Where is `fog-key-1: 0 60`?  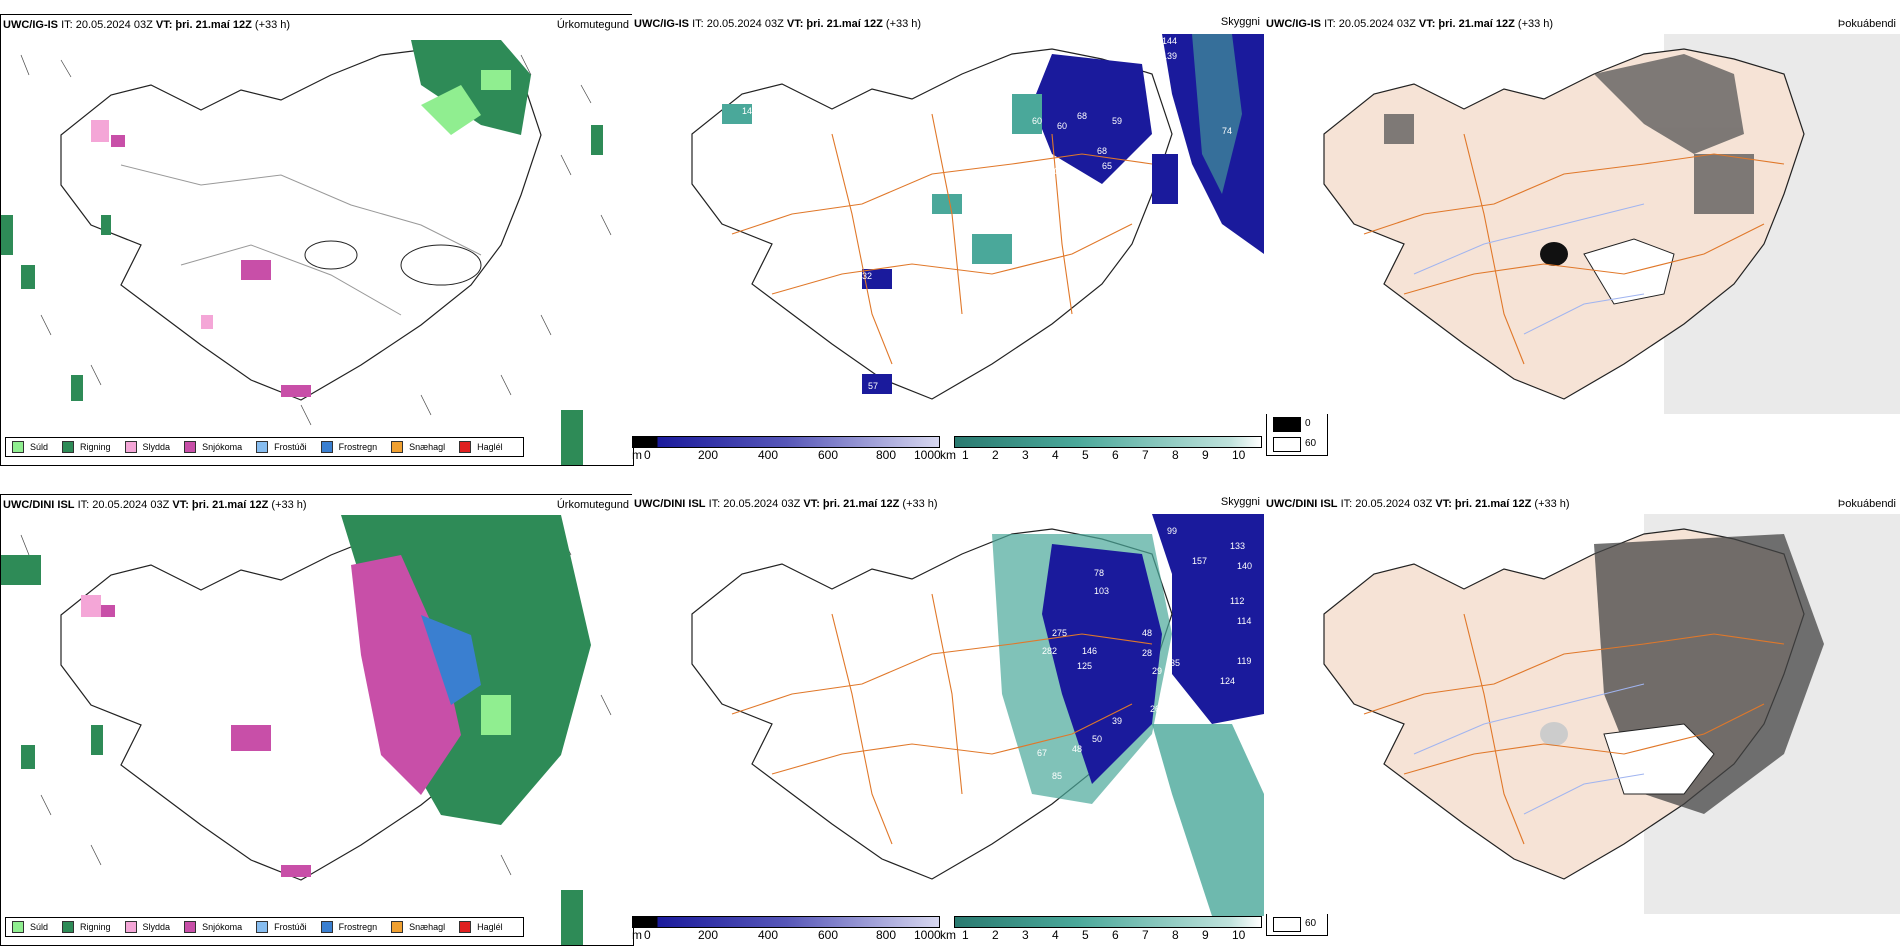
fog-key-1: 0 60 is located at coordinates (1297, 433).